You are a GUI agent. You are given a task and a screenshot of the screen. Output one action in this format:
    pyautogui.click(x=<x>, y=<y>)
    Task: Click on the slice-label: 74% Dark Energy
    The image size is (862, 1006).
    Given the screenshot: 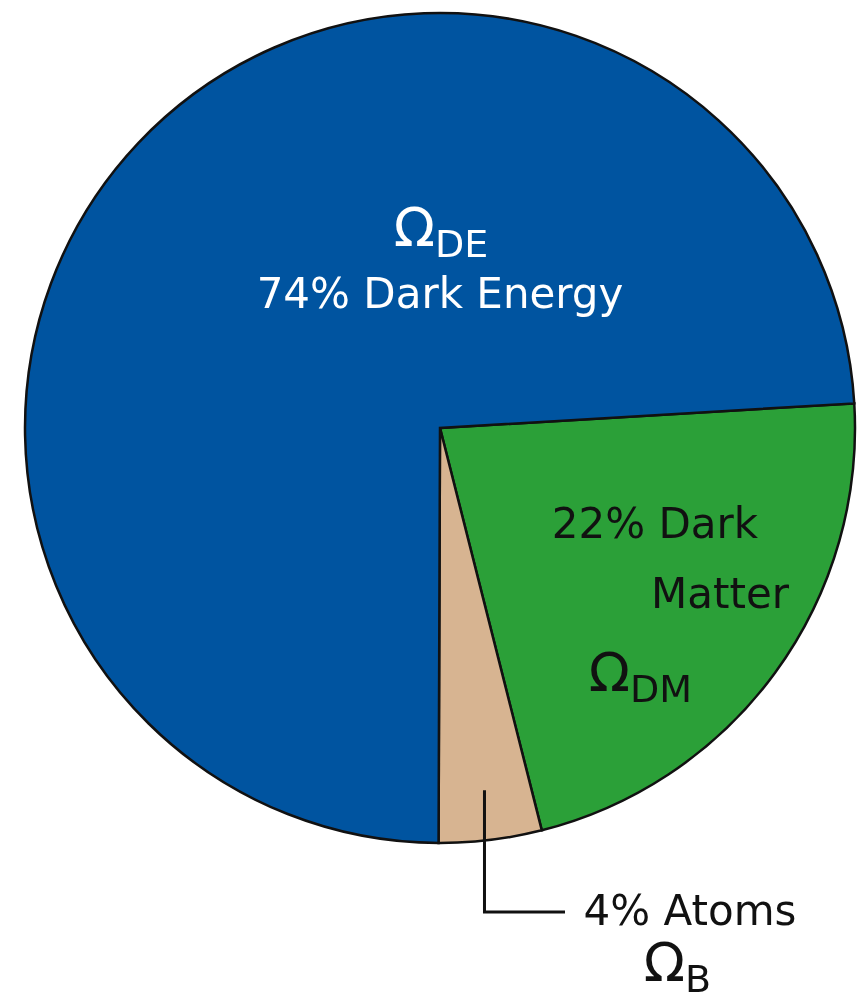 What is the action you would take?
    pyautogui.click(x=440, y=293)
    